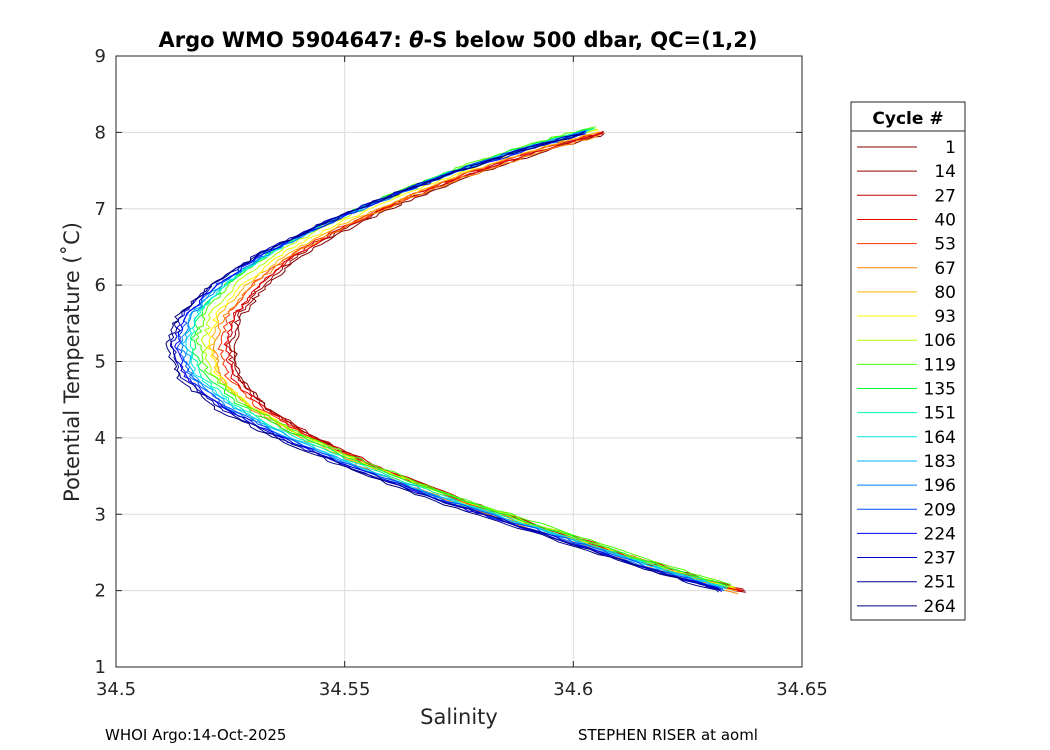 The width and height of the screenshot is (1050, 750). What do you see at coordinates (940, 365) in the screenshot?
I see `legend-label-119: 119` at bounding box center [940, 365].